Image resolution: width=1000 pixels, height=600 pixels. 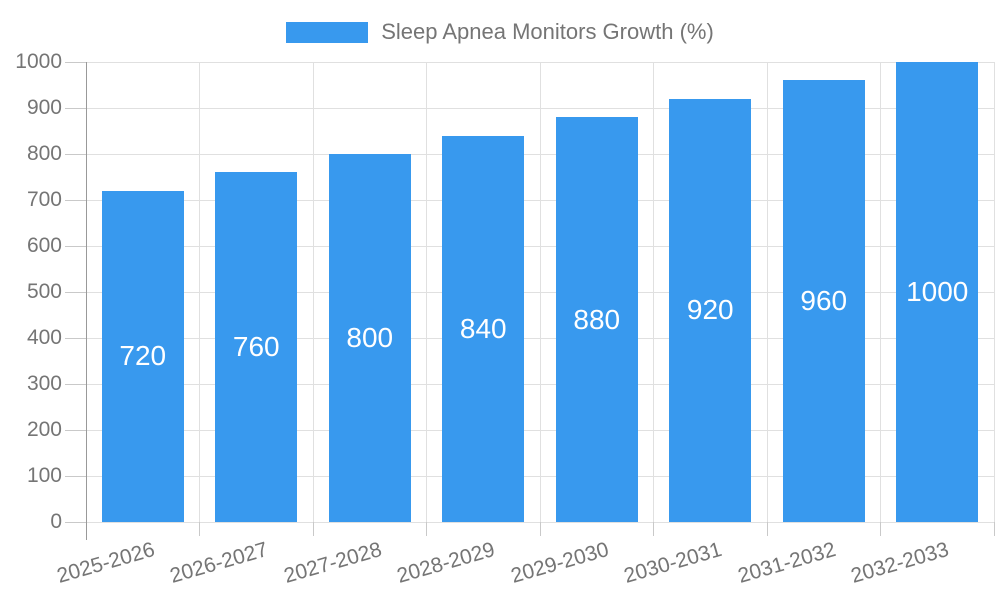 What do you see at coordinates (44, 245) in the screenshot?
I see `y-tick-label: 600` at bounding box center [44, 245].